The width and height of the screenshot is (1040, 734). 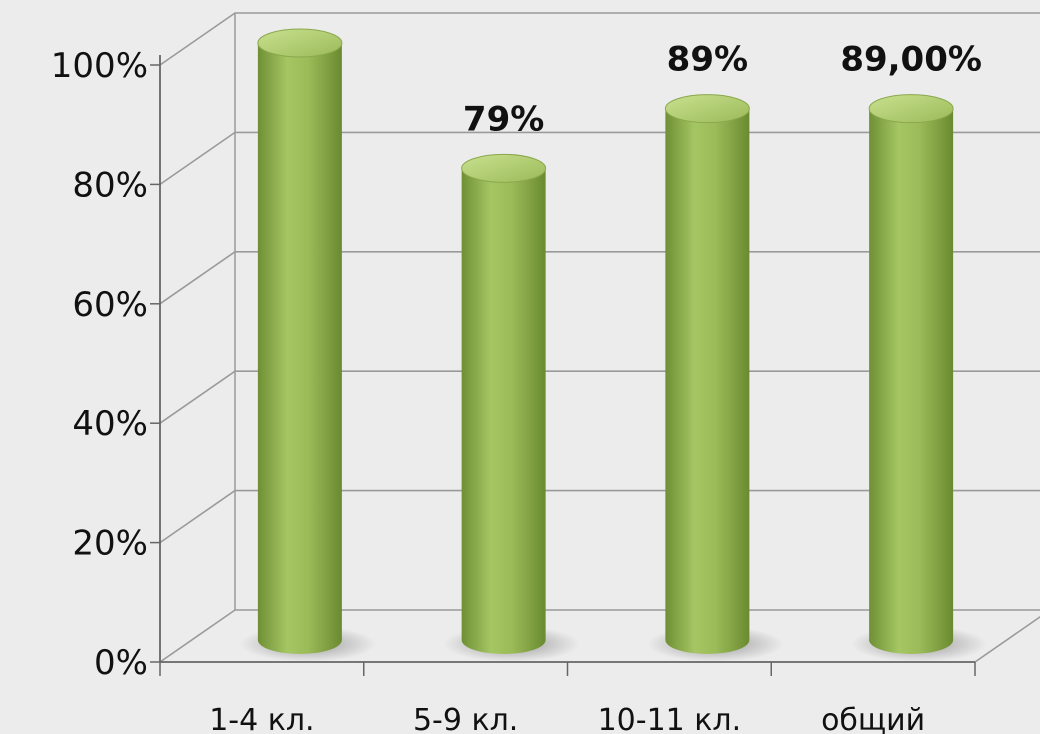 What do you see at coordinates (121, 663) in the screenshot?
I see `y-tick-label: 0%` at bounding box center [121, 663].